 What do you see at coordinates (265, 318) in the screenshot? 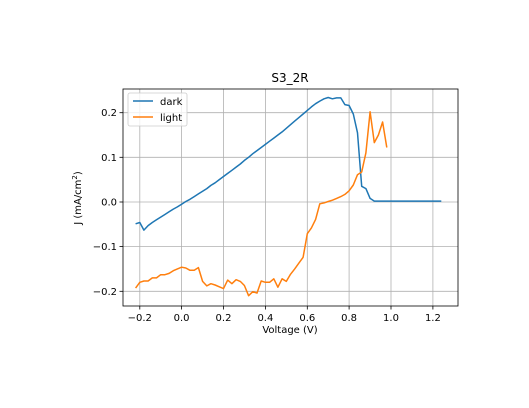
I see `x-tick-label: 0.4` at bounding box center [265, 318].